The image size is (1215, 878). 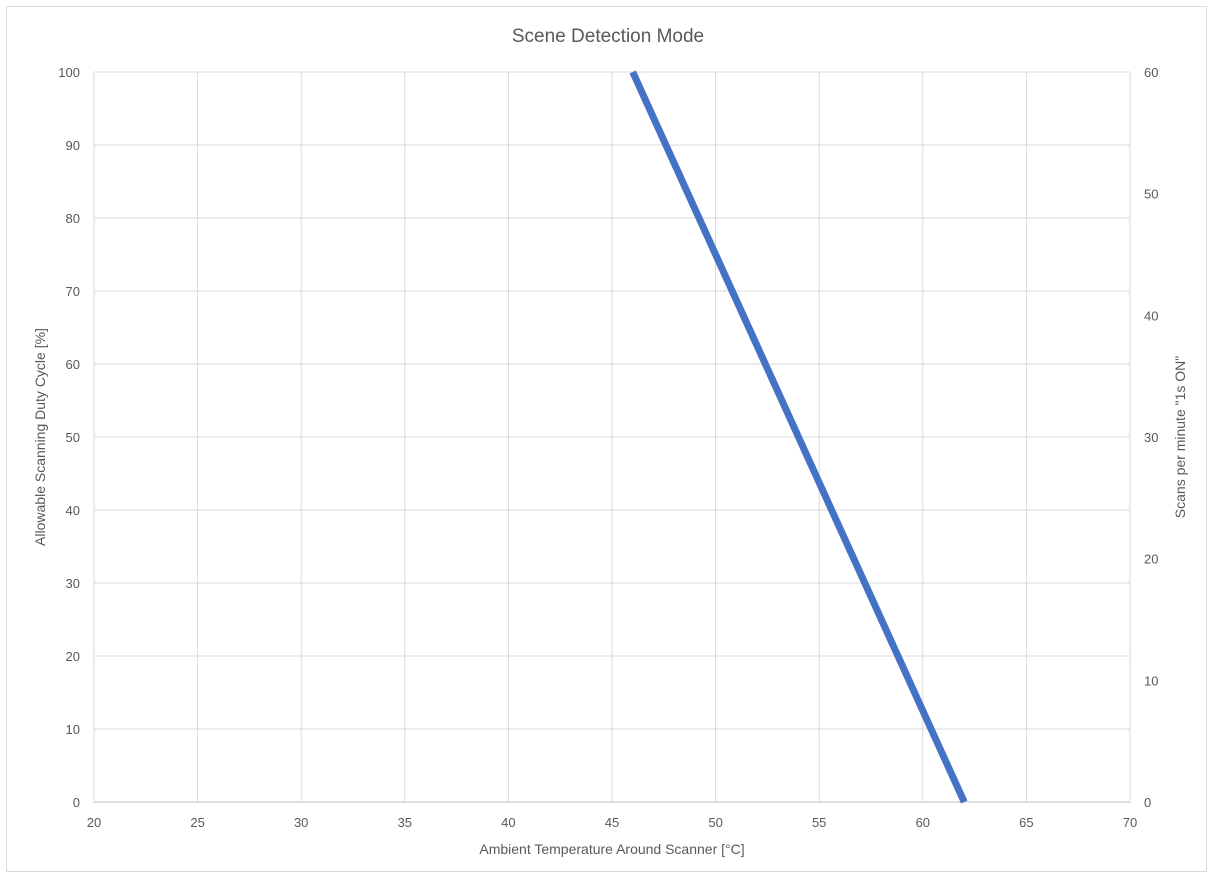 I want to click on x-tick-label: 45, so click(x=612, y=822).